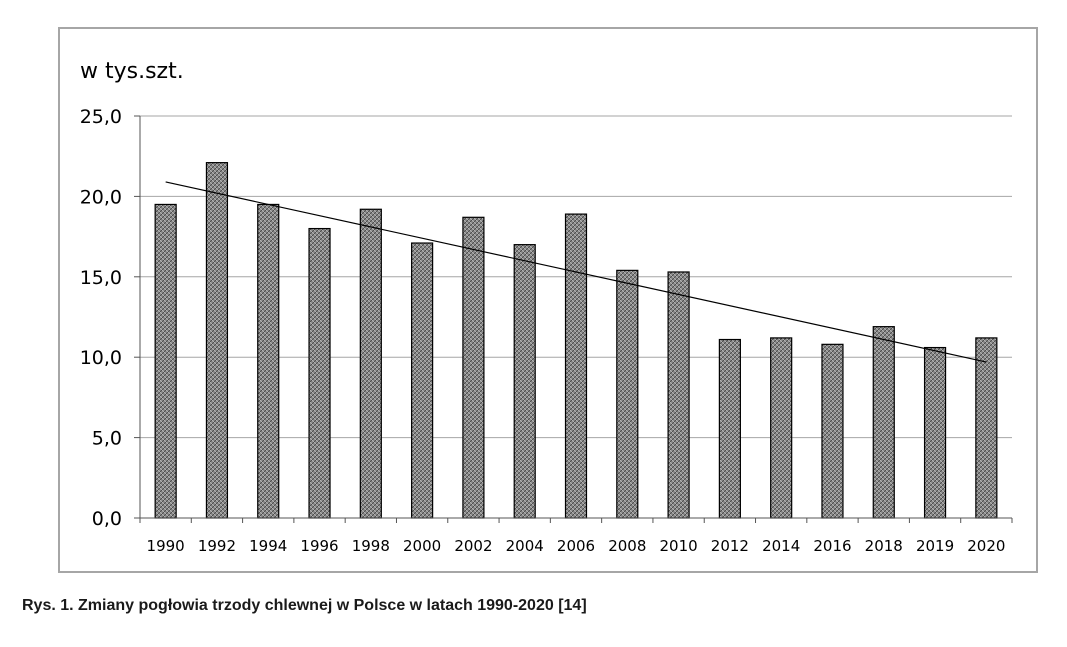 The image size is (1067, 647). What do you see at coordinates (268, 361) in the screenshot?
I see `bar-1994` at bounding box center [268, 361].